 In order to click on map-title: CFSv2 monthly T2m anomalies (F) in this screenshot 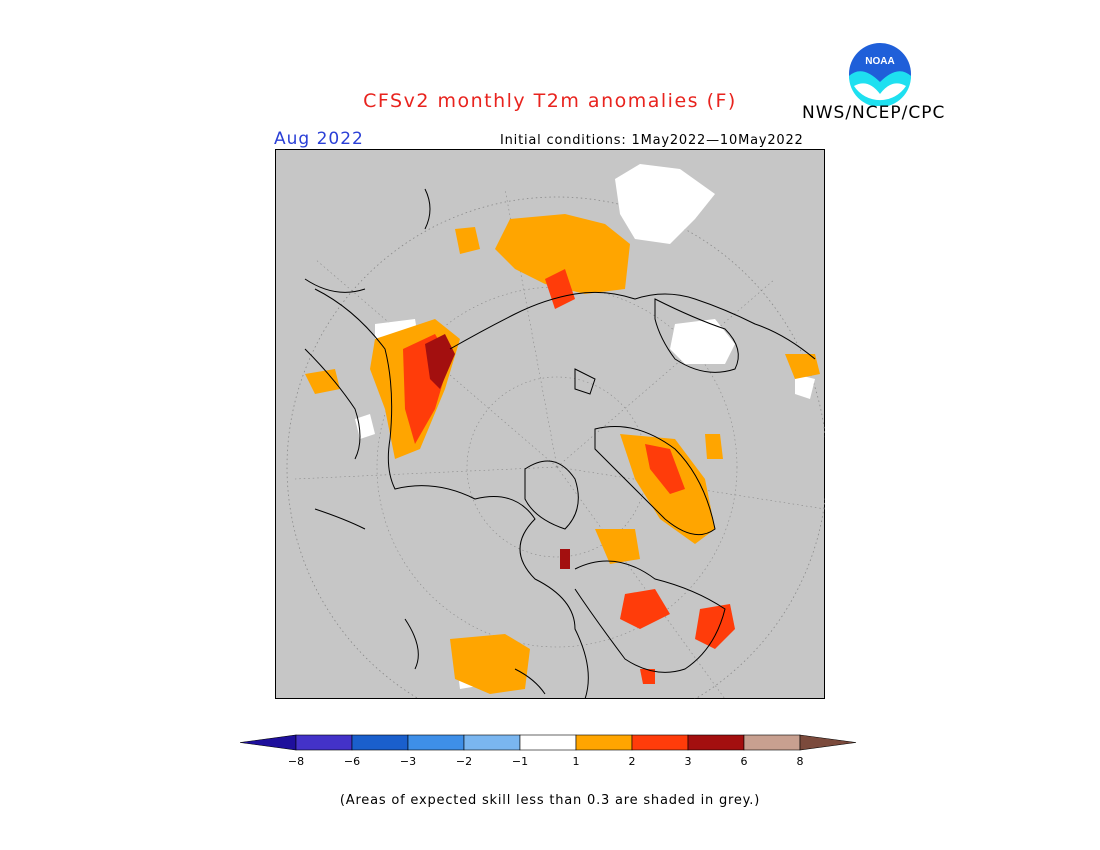, I will do `click(550, 101)`.